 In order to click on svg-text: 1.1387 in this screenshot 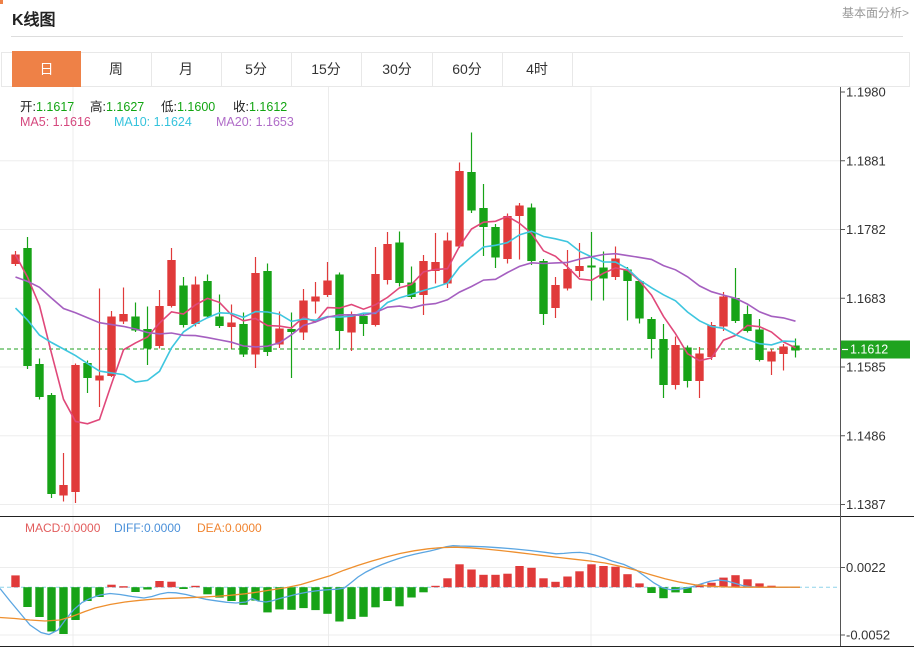, I will do `click(866, 504)`.